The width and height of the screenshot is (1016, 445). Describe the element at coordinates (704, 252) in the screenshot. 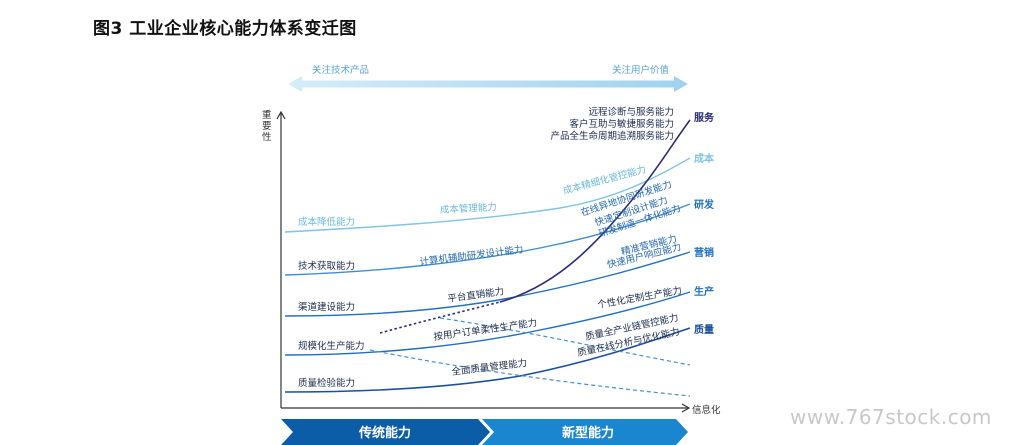

I see `category-marketing: 营销` at that location.